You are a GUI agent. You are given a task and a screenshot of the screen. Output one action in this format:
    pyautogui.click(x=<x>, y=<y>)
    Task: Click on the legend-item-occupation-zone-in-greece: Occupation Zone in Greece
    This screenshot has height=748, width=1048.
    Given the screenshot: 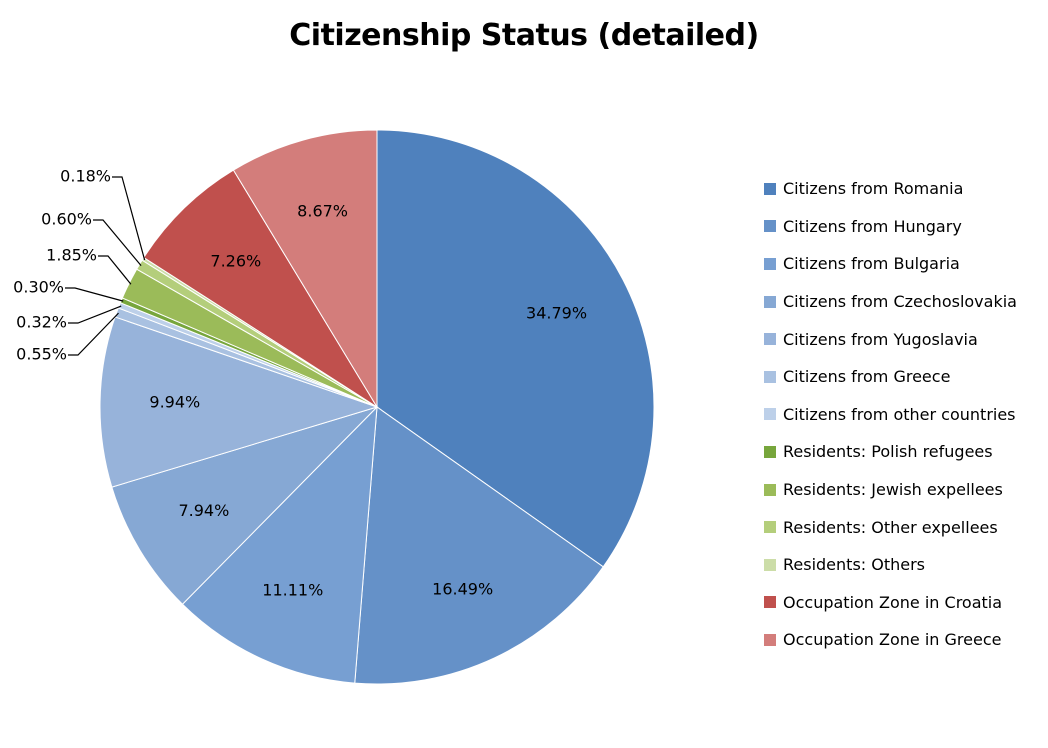 What is the action you would take?
    pyautogui.click(x=890, y=640)
    